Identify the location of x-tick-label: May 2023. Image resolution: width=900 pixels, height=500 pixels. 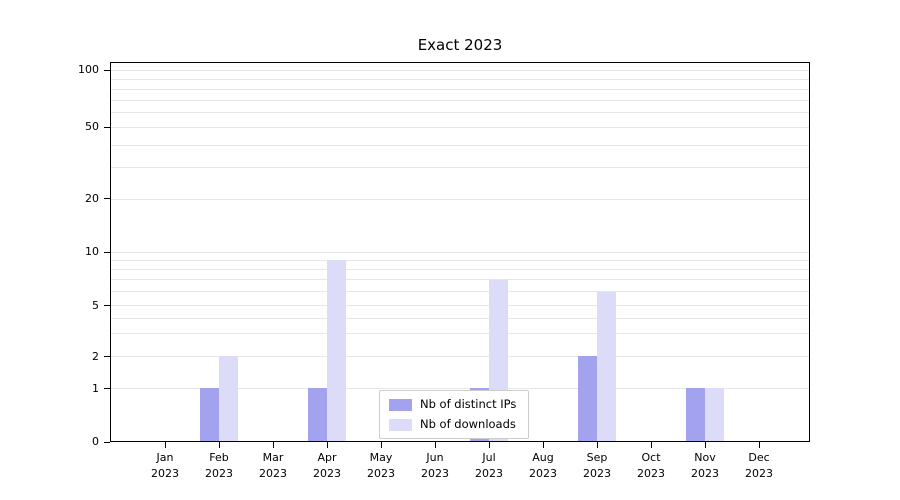
(381, 465).